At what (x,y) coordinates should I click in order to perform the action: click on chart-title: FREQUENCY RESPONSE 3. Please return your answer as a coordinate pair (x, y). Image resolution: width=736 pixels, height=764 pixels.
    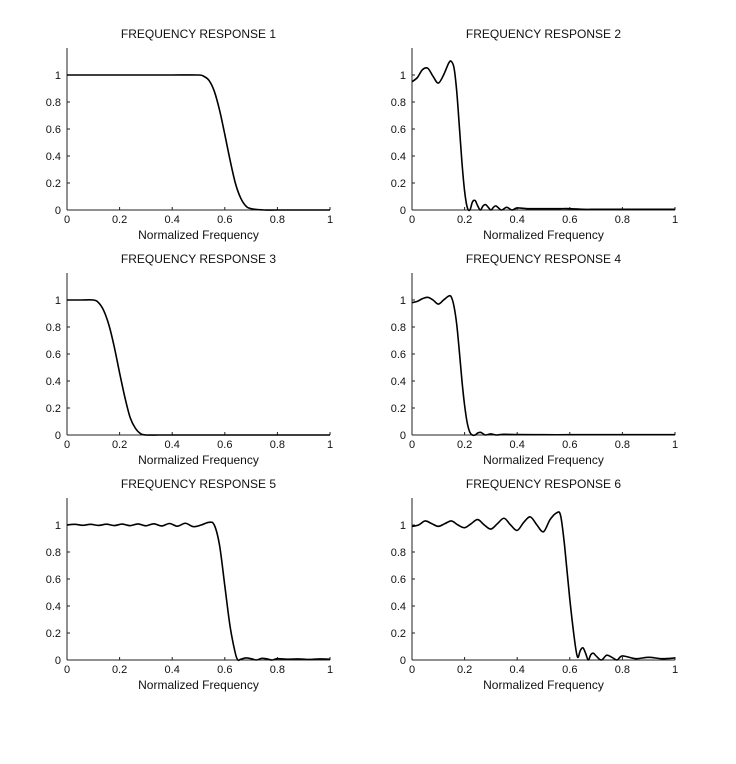
    Looking at the image, I should click on (198, 259).